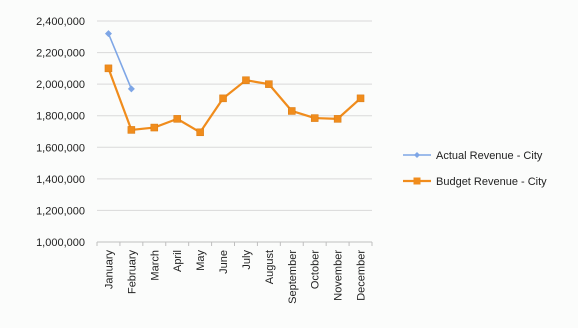 This screenshot has height=328, width=578. I want to click on y-tick-label: 1,600,000, so click(60, 148).